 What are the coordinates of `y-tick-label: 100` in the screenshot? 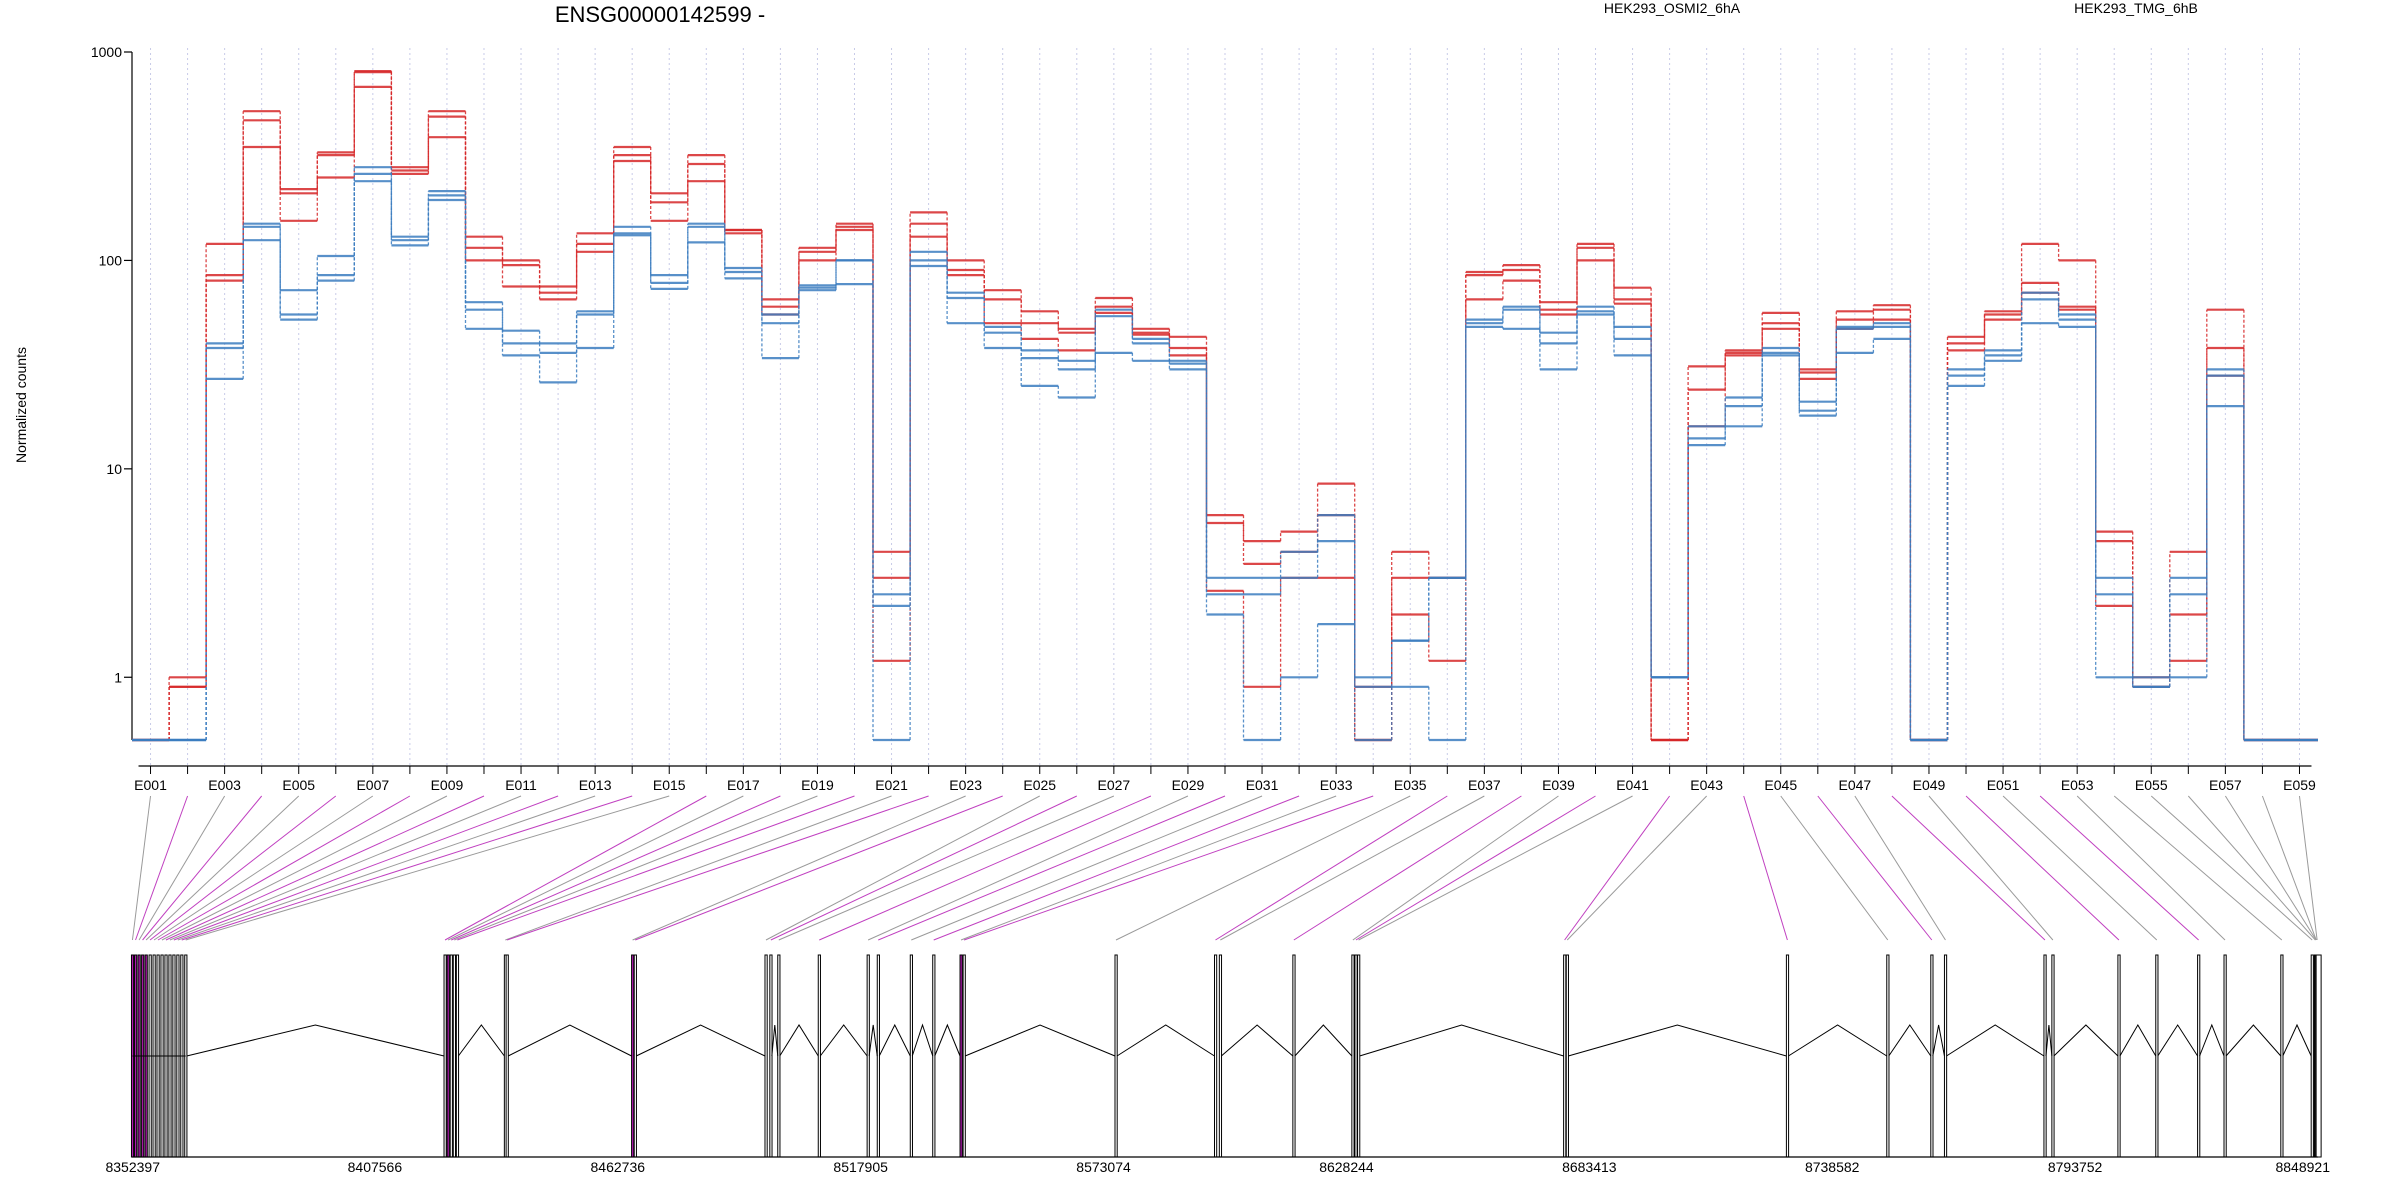 It's located at (111, 260).